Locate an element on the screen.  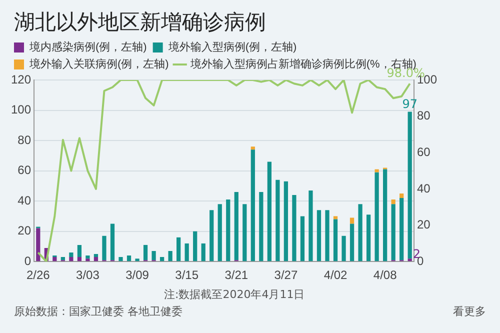
y-tick-label: 20 is located at coordinates (25, 231).